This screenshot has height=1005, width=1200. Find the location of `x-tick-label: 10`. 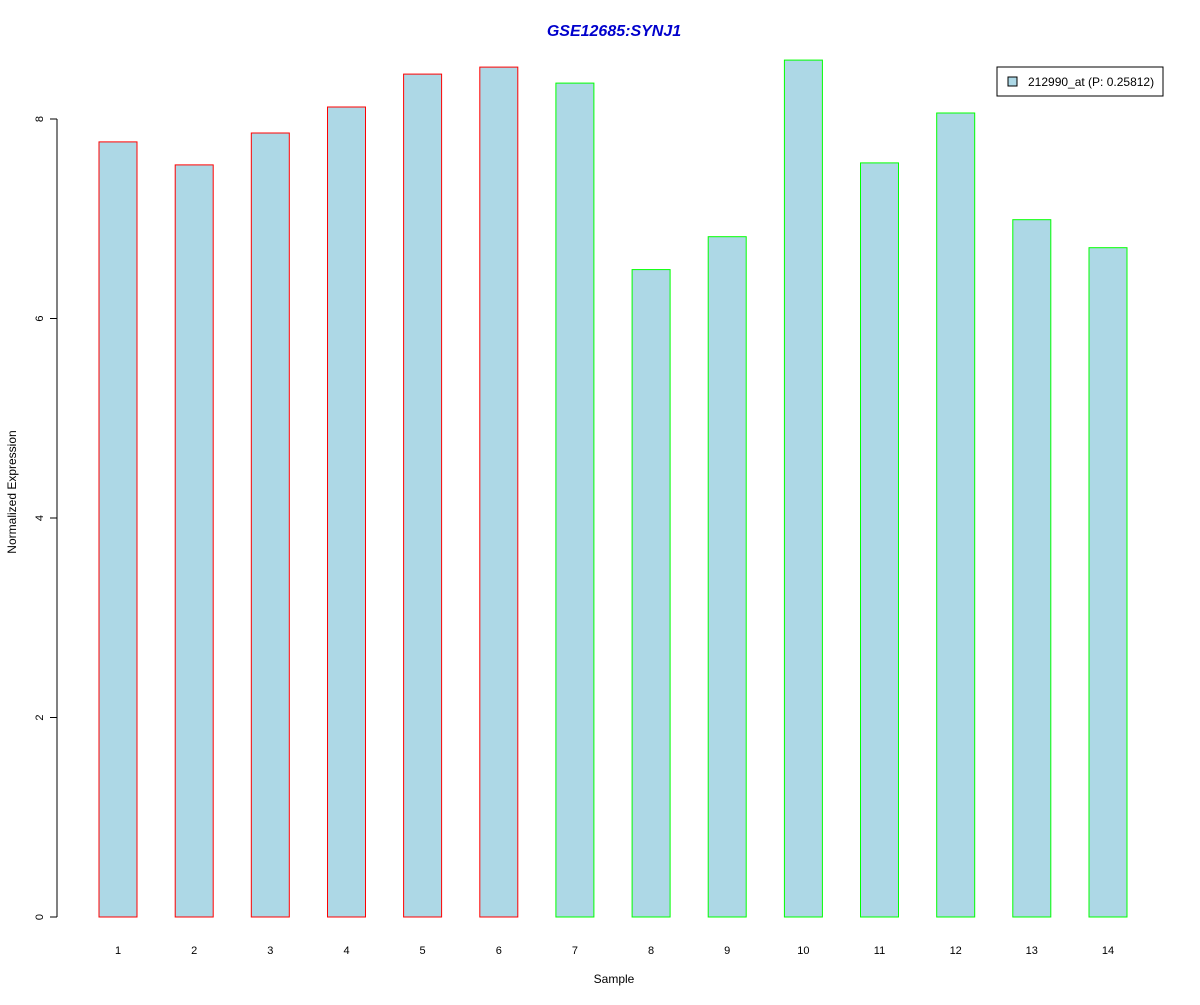

x-tick-label: 10 is located at coordinates (803, 951).